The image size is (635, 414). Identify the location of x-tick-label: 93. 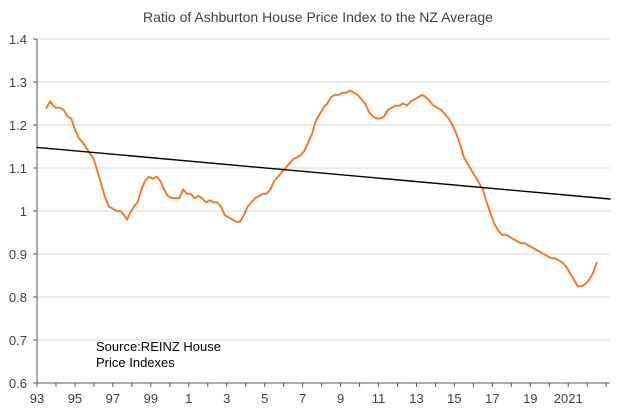
(37, 398).